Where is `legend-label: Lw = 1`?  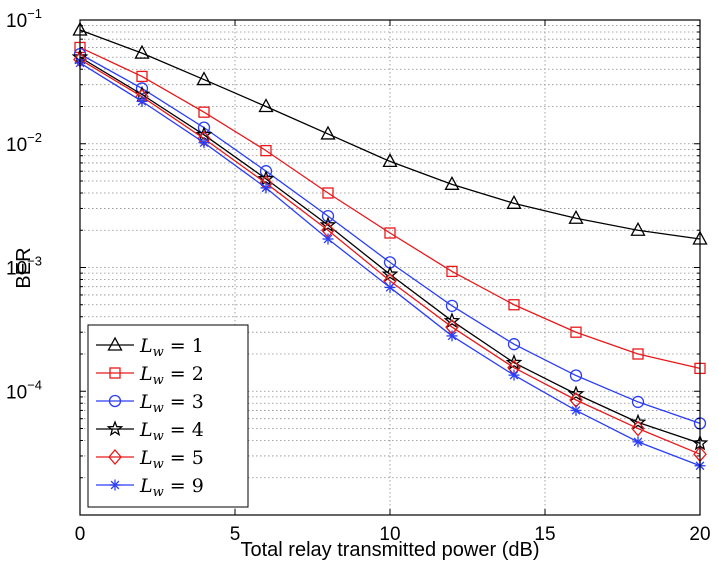
legend-label: Lw = 1 is located at coordinates (171, 347).